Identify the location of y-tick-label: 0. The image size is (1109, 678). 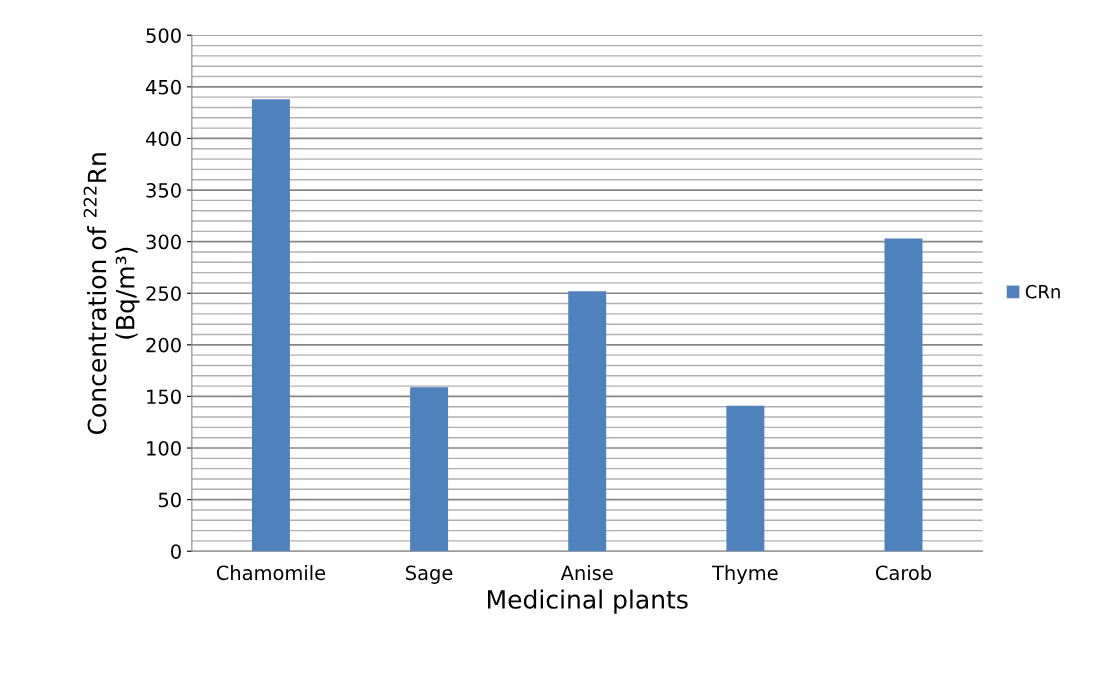
(176, 551).